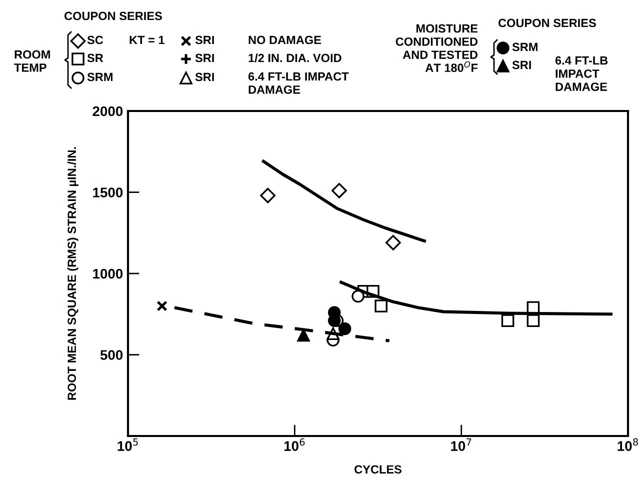 The width and height of the screenshot is (641, 489). I want to click on y-tick-label: 500, so click(111, 355).